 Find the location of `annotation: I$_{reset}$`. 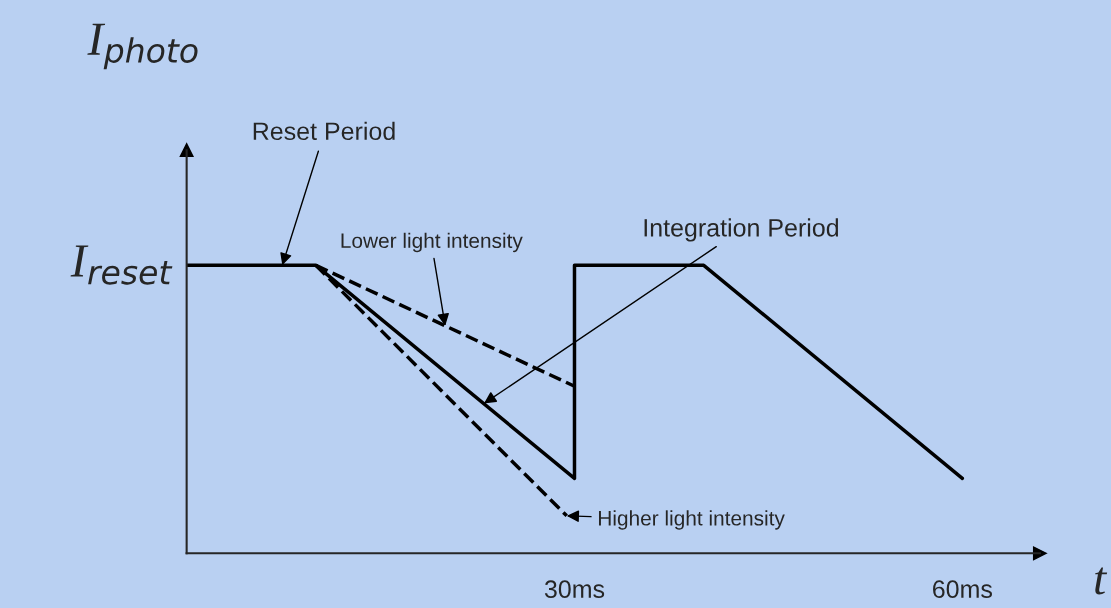

annotation: I$_{reset}$ is located at coordinates (121, 265).